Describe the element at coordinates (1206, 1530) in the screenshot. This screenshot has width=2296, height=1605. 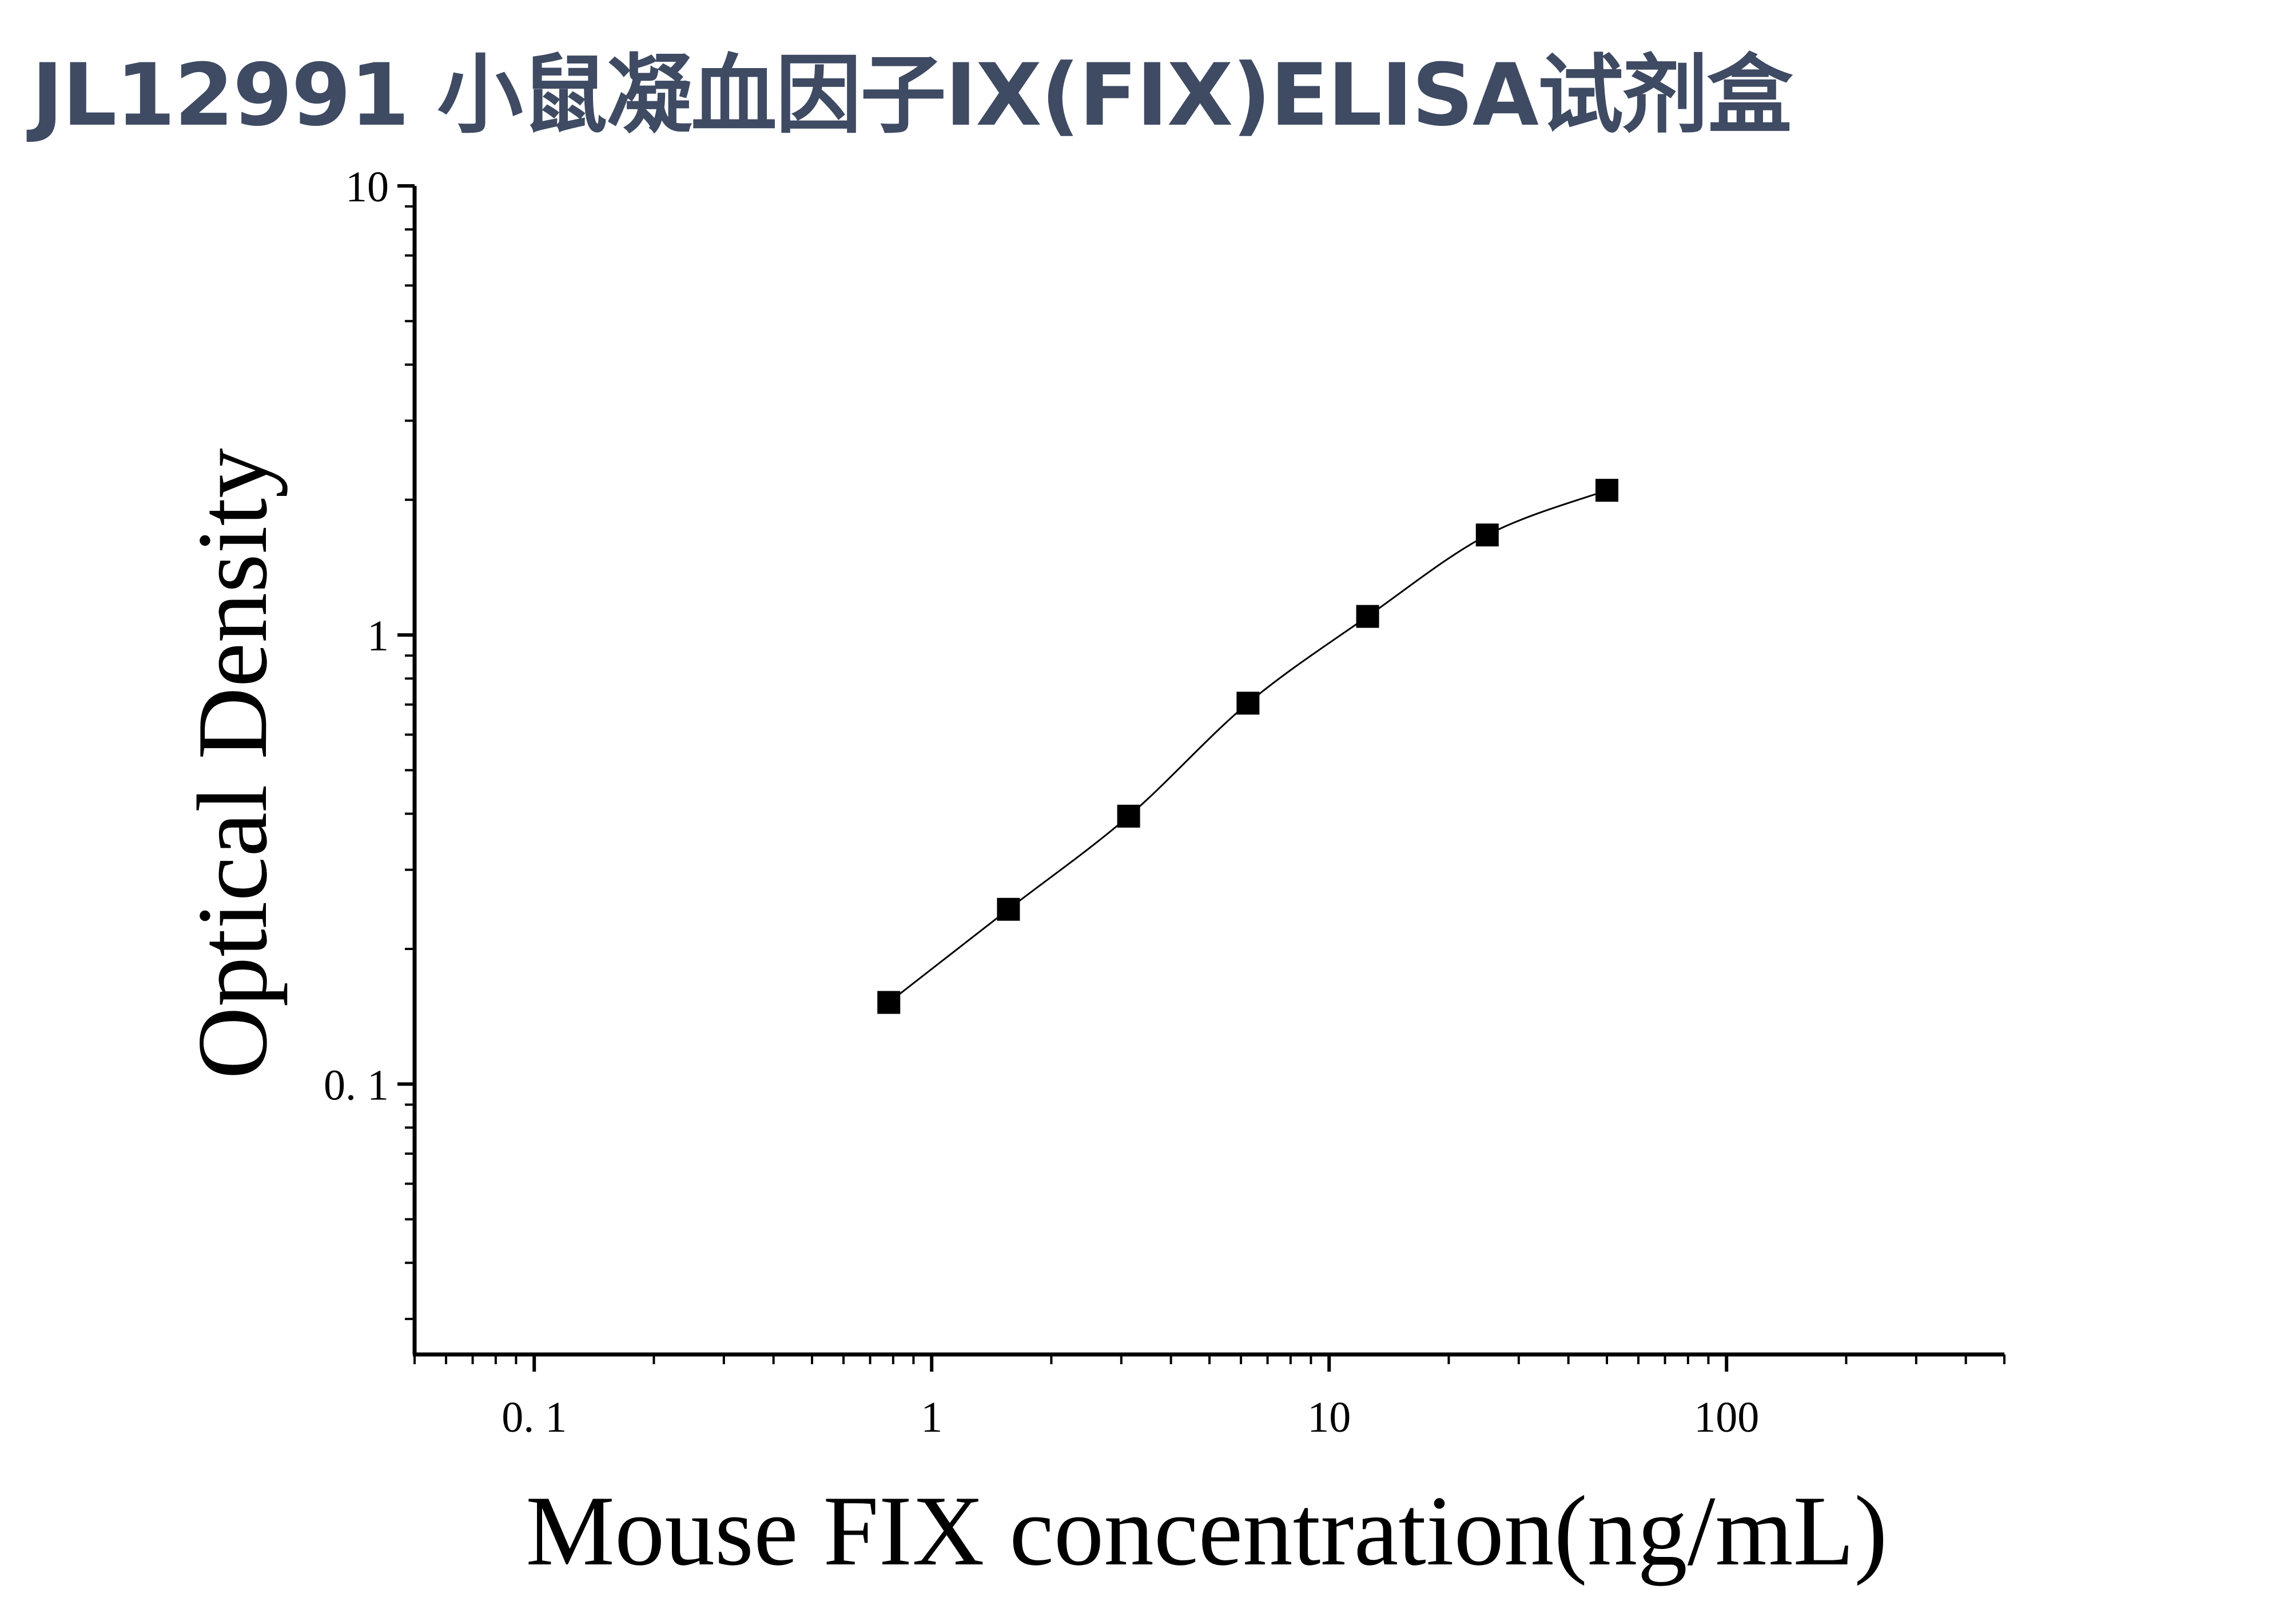
I see `x-axis-title: Mouse FIX concentration(ng/mL)` at that location.